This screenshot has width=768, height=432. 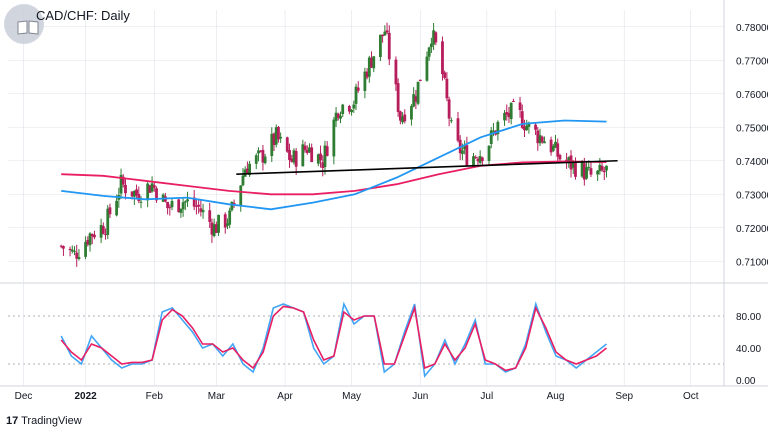 I want to click on stoch-d-line, so click(x=333, y=338).